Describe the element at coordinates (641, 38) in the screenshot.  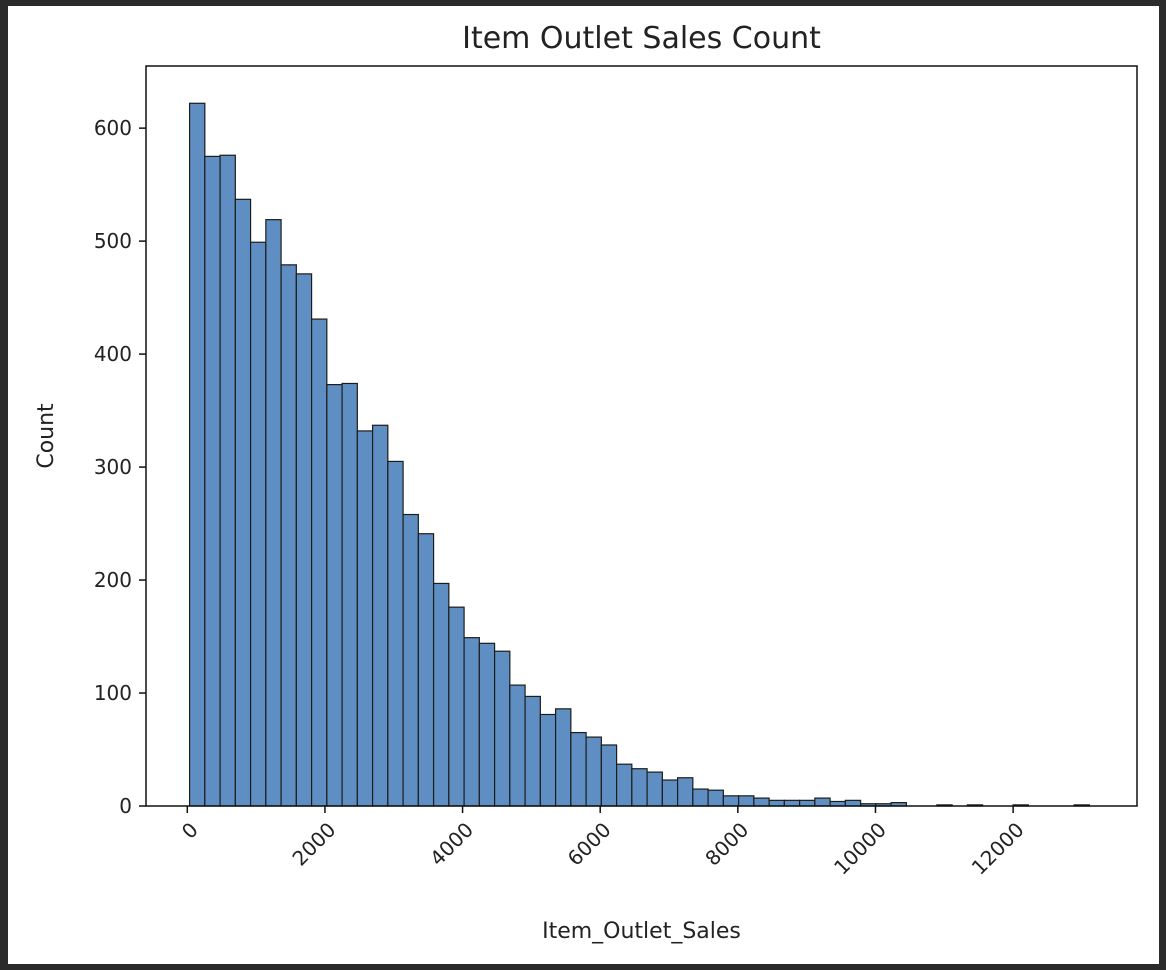
I see `chart-title: Item Outlet Sales Count` at that location.